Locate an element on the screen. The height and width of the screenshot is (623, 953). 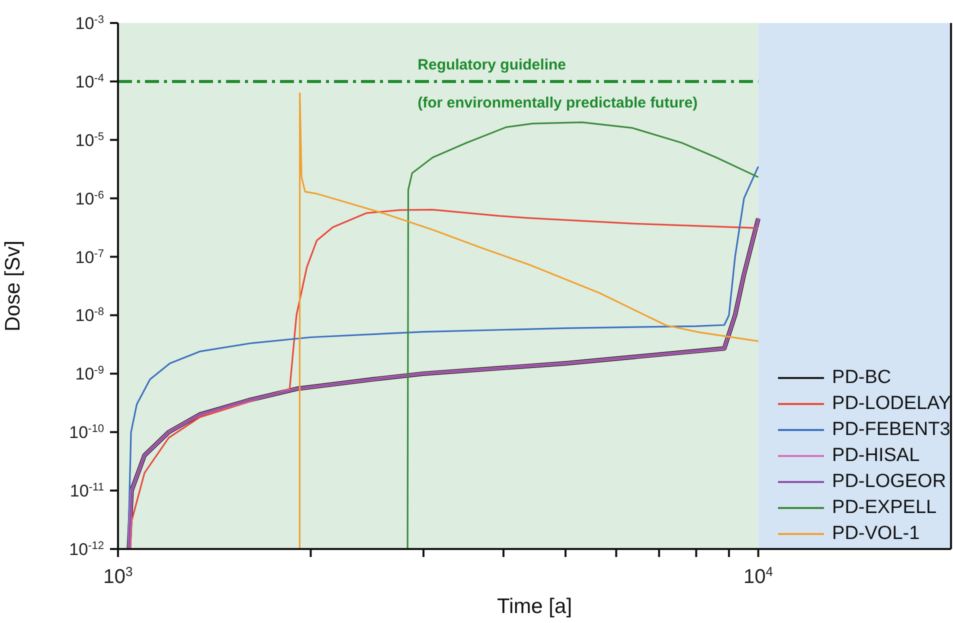
legend-label: PD-LODELAY is located at coordinates (891, 404).